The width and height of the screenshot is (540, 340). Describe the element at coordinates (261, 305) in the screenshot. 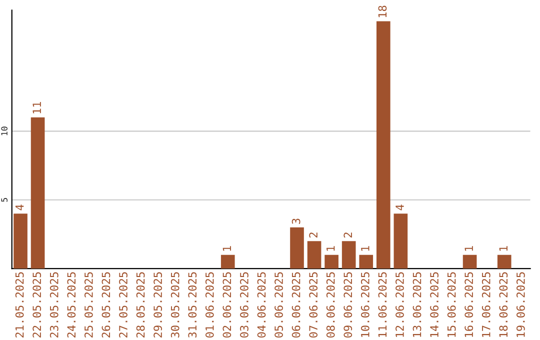

I see `x-tick-label: 04.06.2025` at that location.